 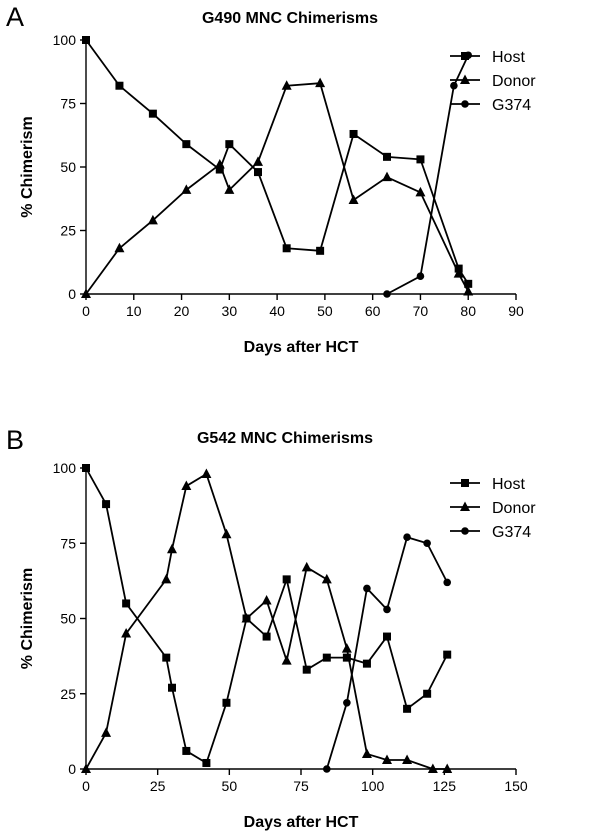 What do you see at coordinates (421, 311) in the screenshot?
I see `x-tick-label: 70` at bounding box center [421, 311].